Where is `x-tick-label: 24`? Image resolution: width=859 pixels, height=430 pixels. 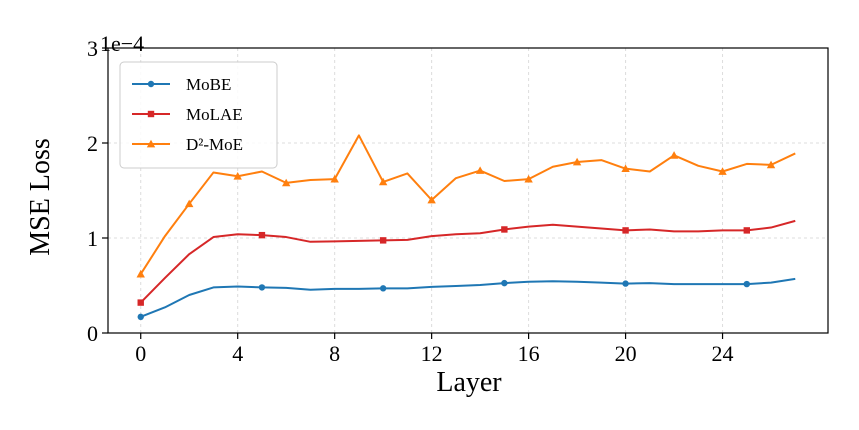
x-tick-label: 24 is located at coordinates (723, 353).